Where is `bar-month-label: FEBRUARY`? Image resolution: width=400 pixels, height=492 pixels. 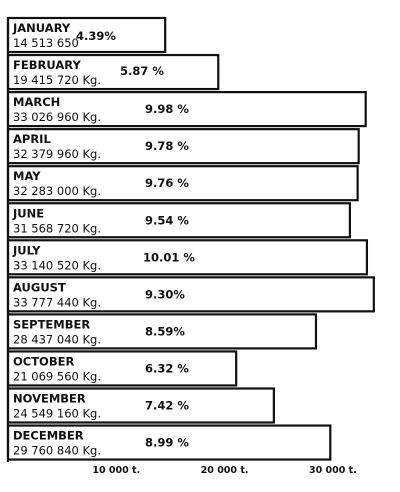
bar-month-label: FEBRUARY is located at coordinates (47, 65).